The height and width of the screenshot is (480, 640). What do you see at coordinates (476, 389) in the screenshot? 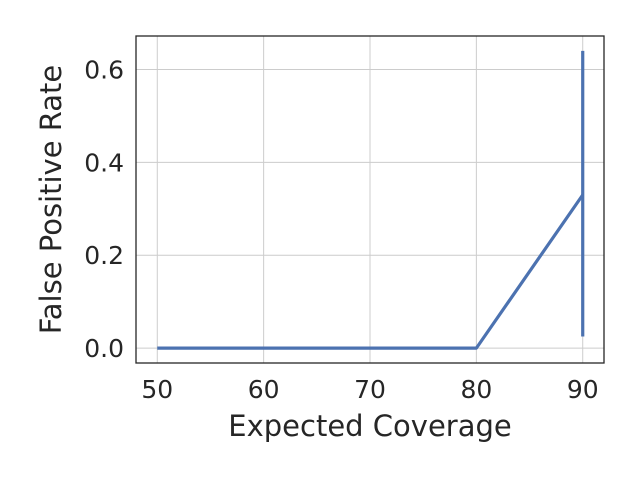
I see `x-tick-label: 80` at bounding box center [476, 389].